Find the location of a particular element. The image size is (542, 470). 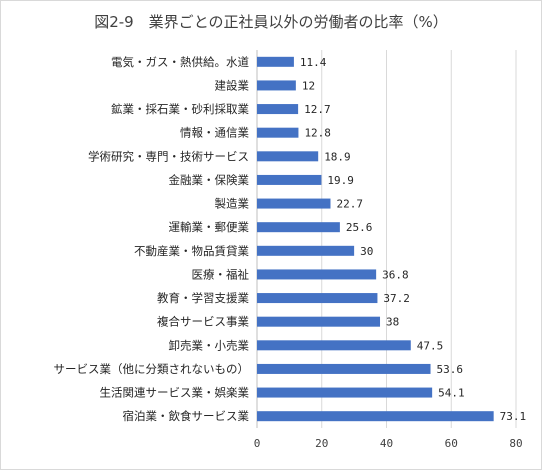

data-label: 73.1 is located at coordinates (513, 416).